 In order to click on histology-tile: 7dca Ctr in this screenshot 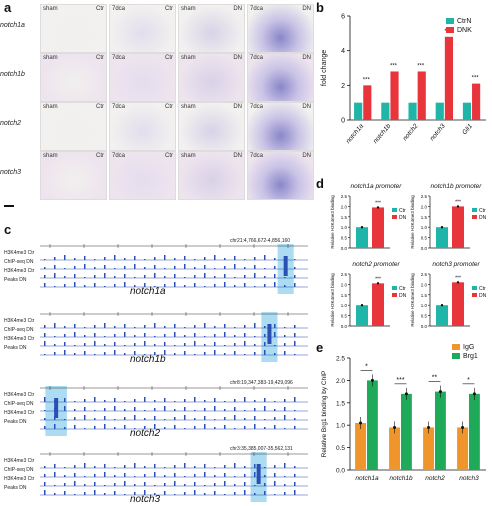, I will do `click(142, 28)`.